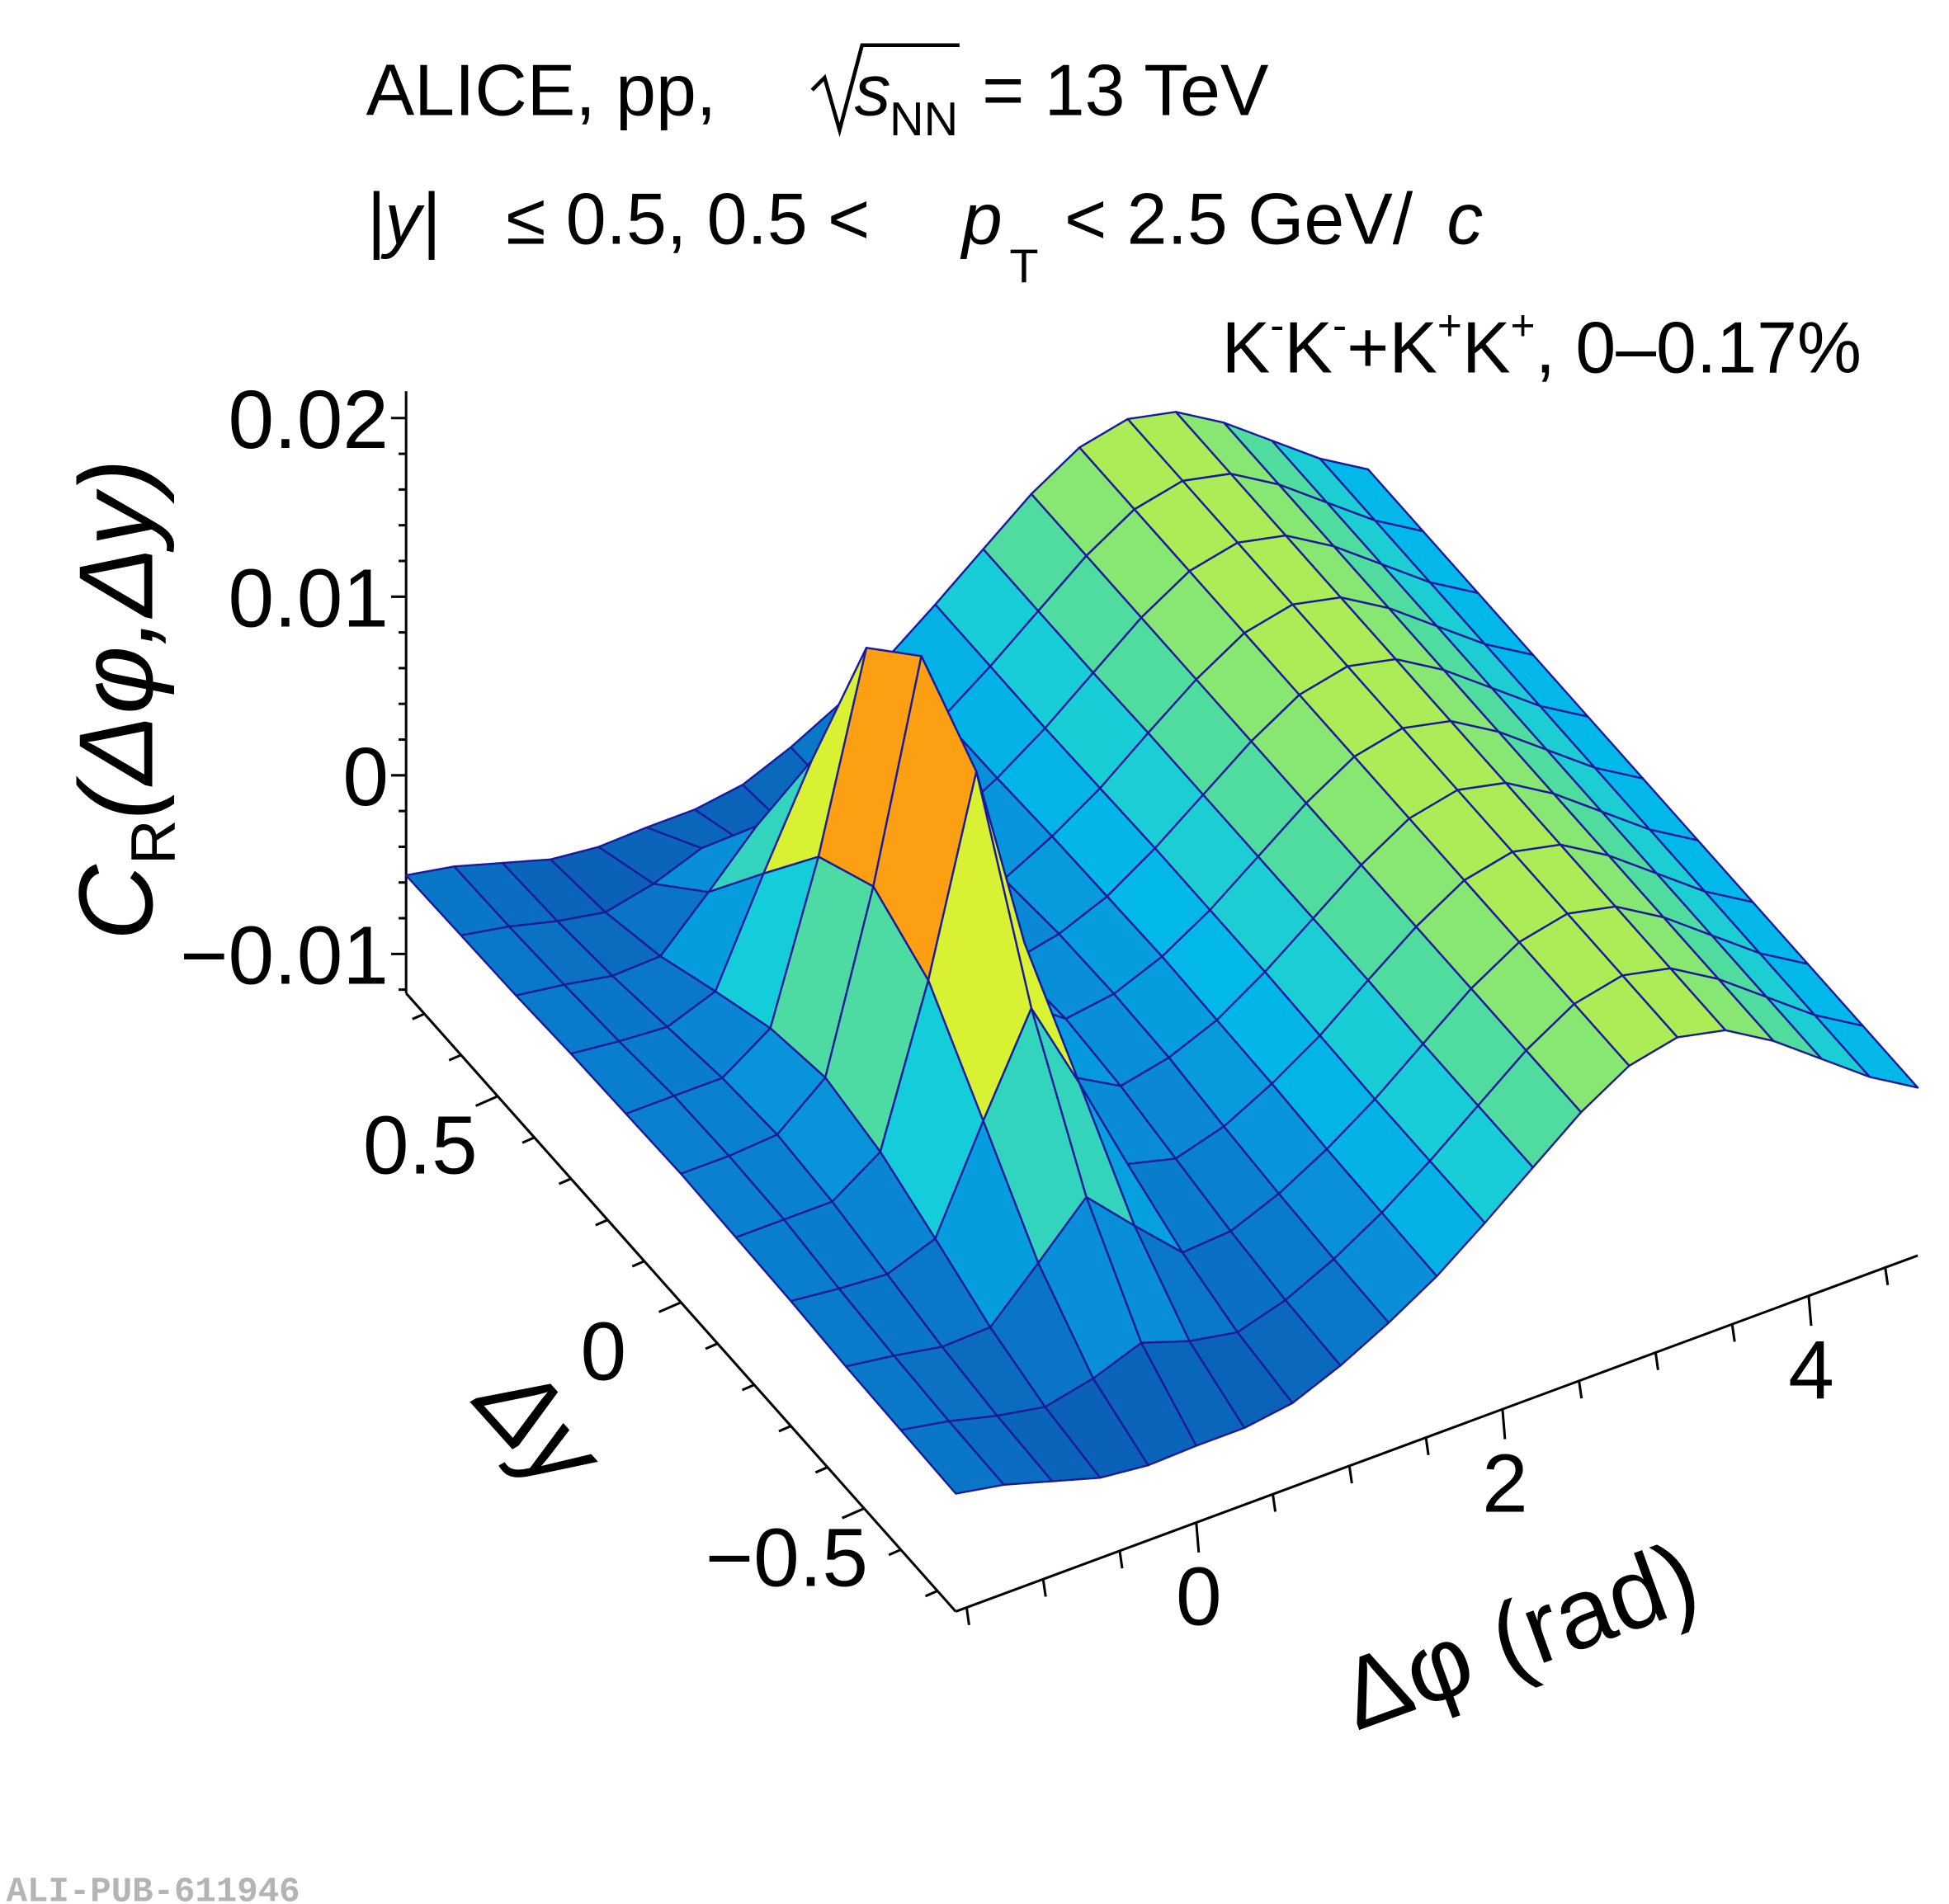  I want to click on sqrt-icon, so click(885, 90).